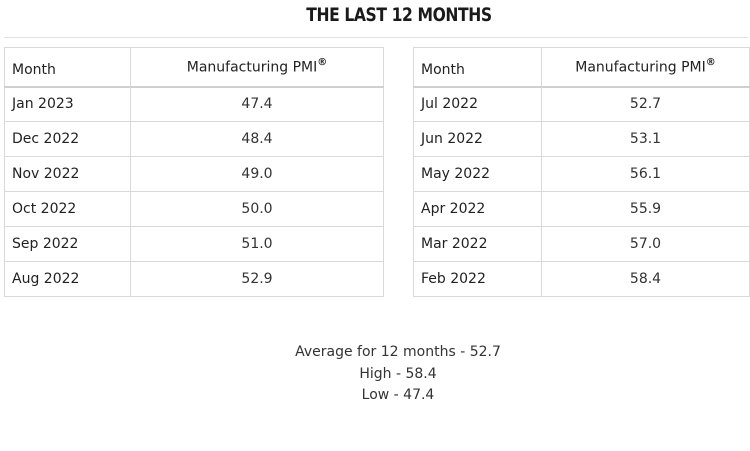 This screenshot has height=451, width=750. I want to click on month-cell: Oct 2022, so click(67, 209).